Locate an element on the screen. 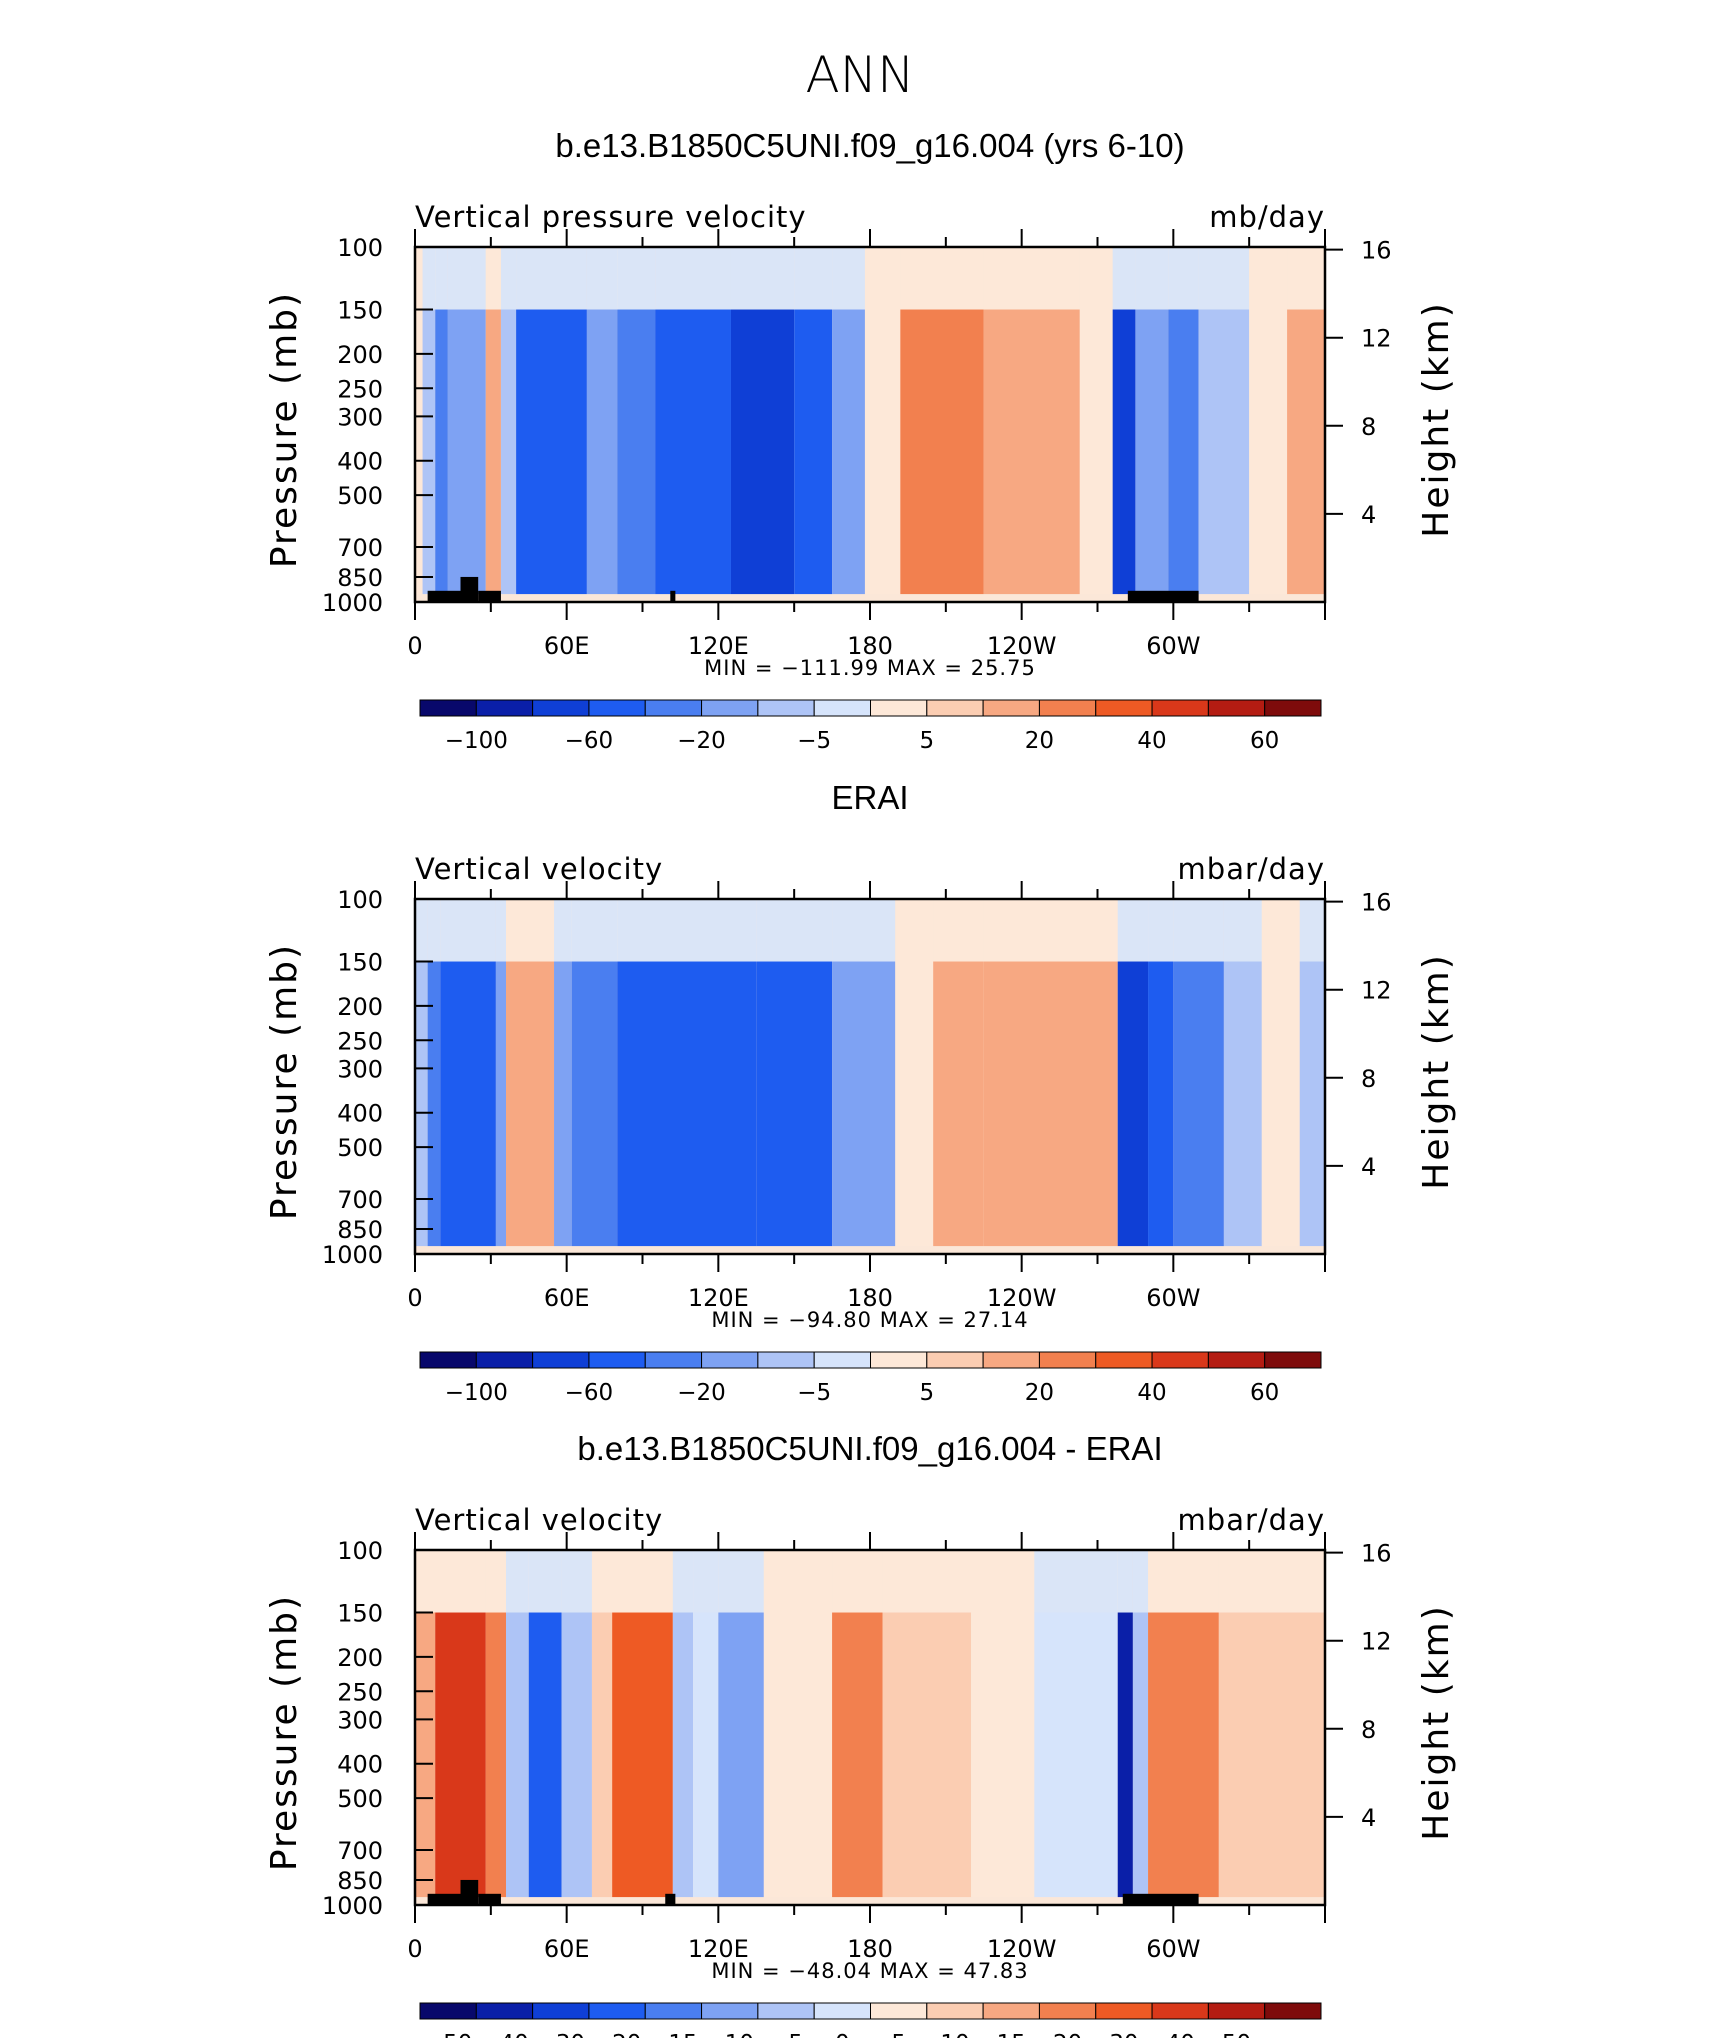 This screenshot has height=2038, width=1710. topography-block is located at coordinates (670, 1899).